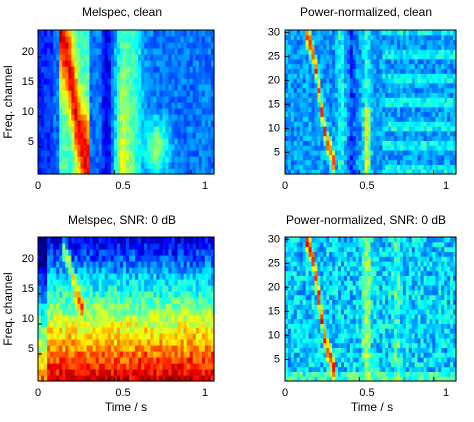  What do you see at coordinates (122, 12) in the screenshot?
I see `panel-title: Melspec, clean` at bounding box center [122, 12].